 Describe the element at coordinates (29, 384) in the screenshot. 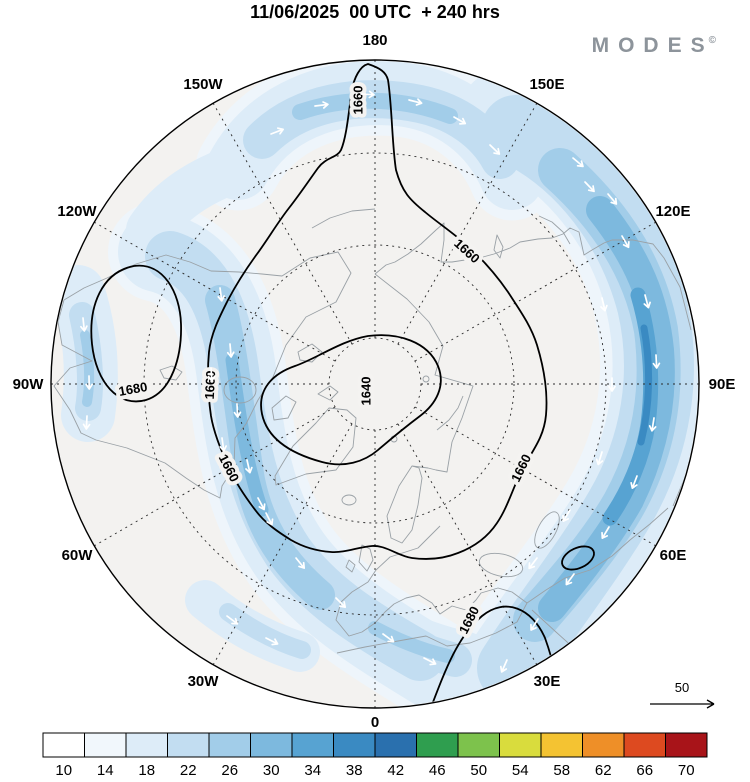

I see `lon-label-90w: 90W` at that location.